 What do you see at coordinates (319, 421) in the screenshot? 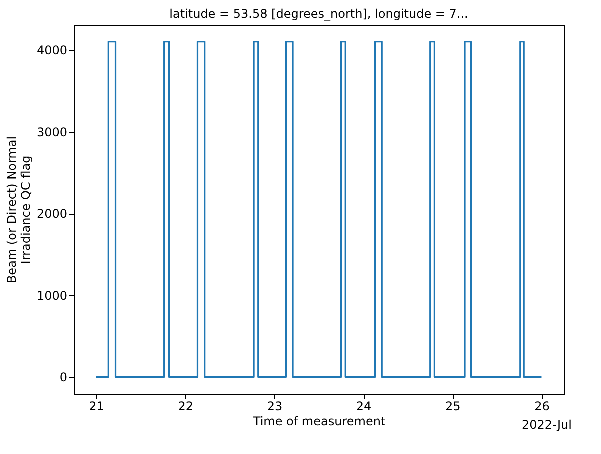
I see `x-axis-title: Time of measurement` at bounding box center [319, 421].